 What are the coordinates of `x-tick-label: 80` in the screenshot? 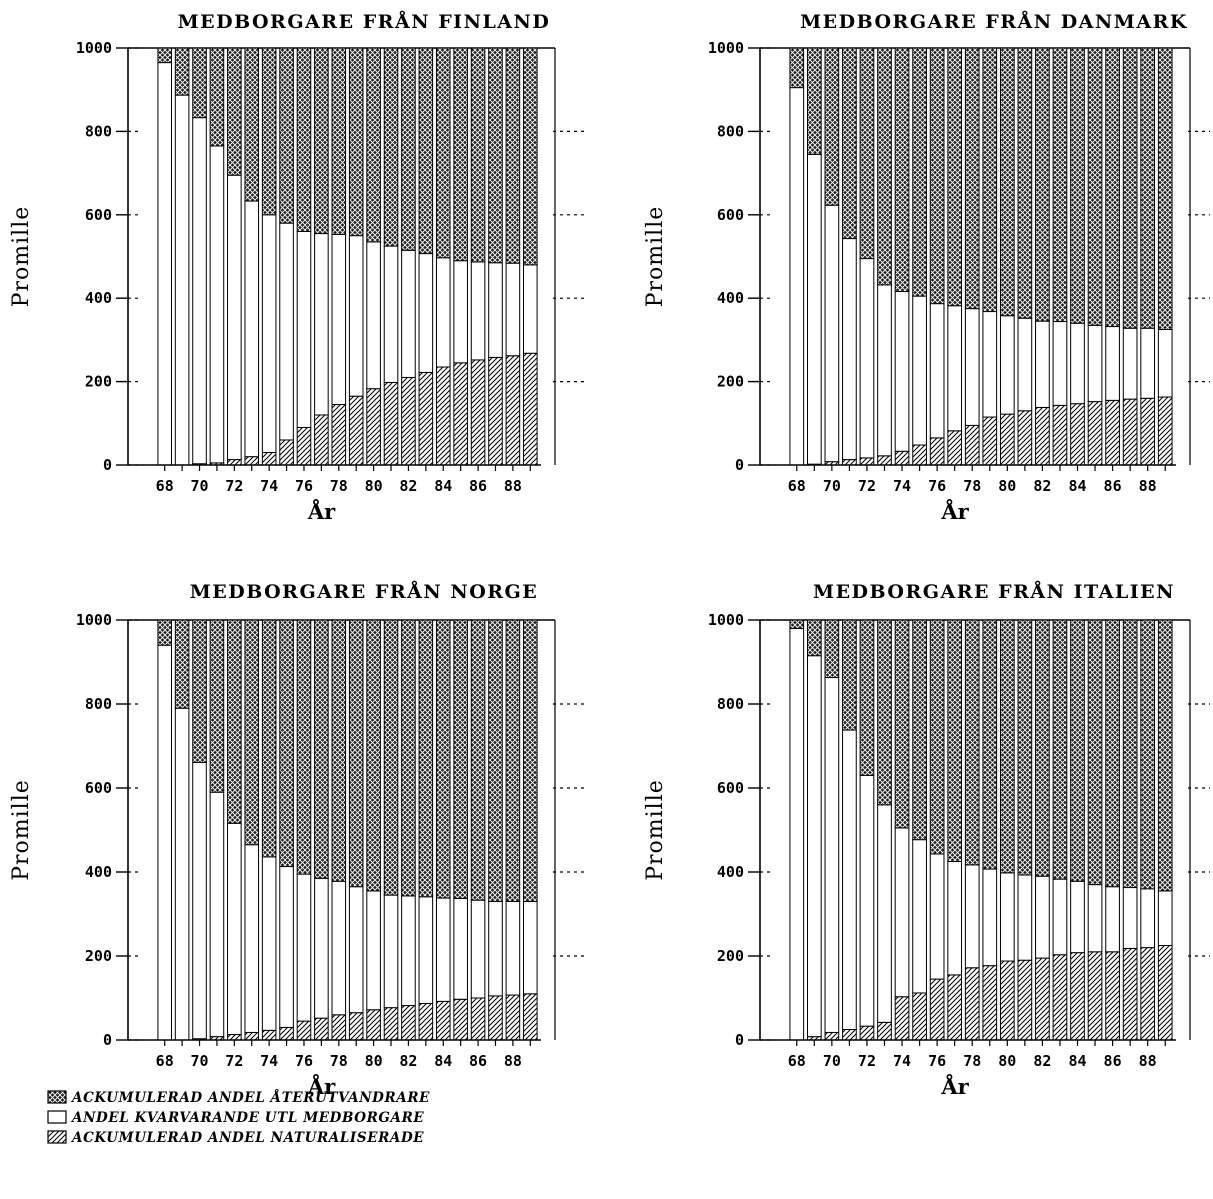 It's located at (374, 486).